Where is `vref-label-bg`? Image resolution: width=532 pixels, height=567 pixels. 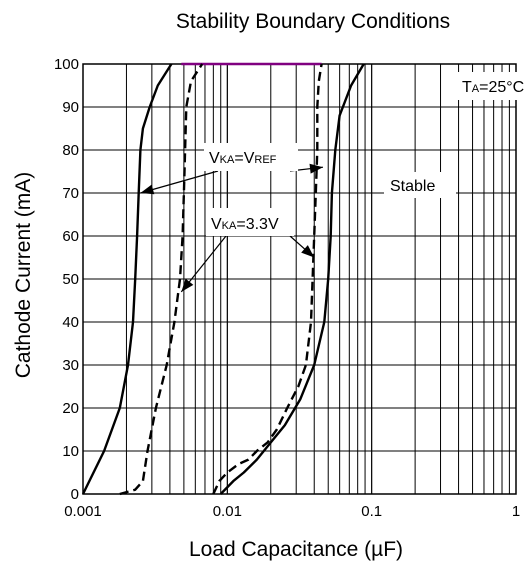
vref-label-bg is located at coordinates (251, 157).